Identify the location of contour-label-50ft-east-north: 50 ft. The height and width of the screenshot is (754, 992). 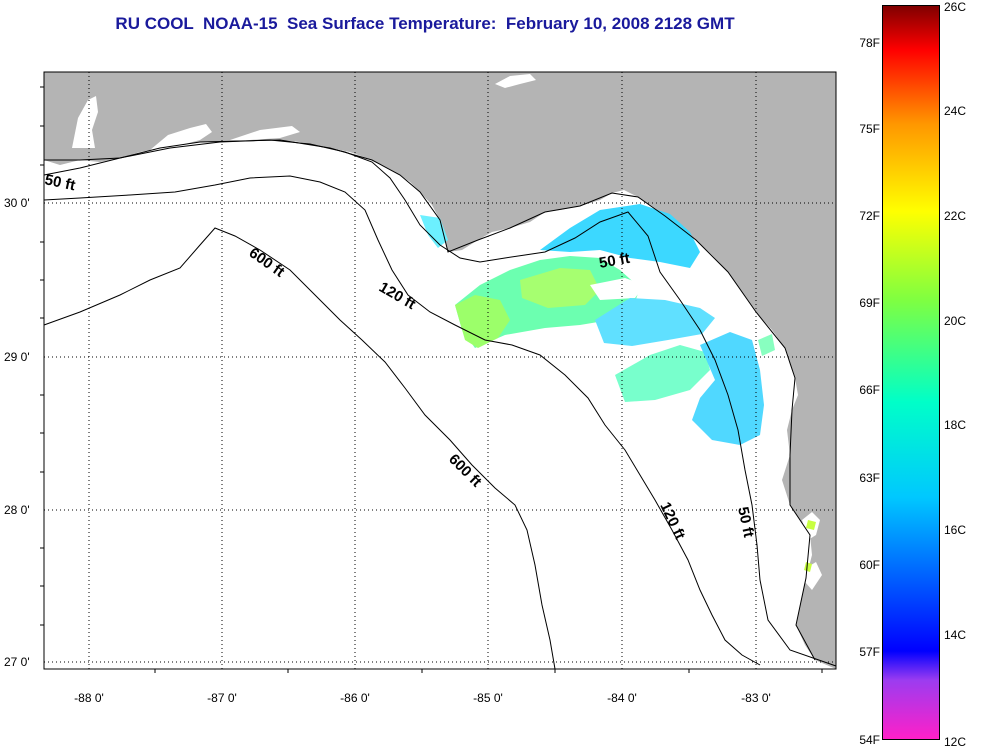
(614, 261).